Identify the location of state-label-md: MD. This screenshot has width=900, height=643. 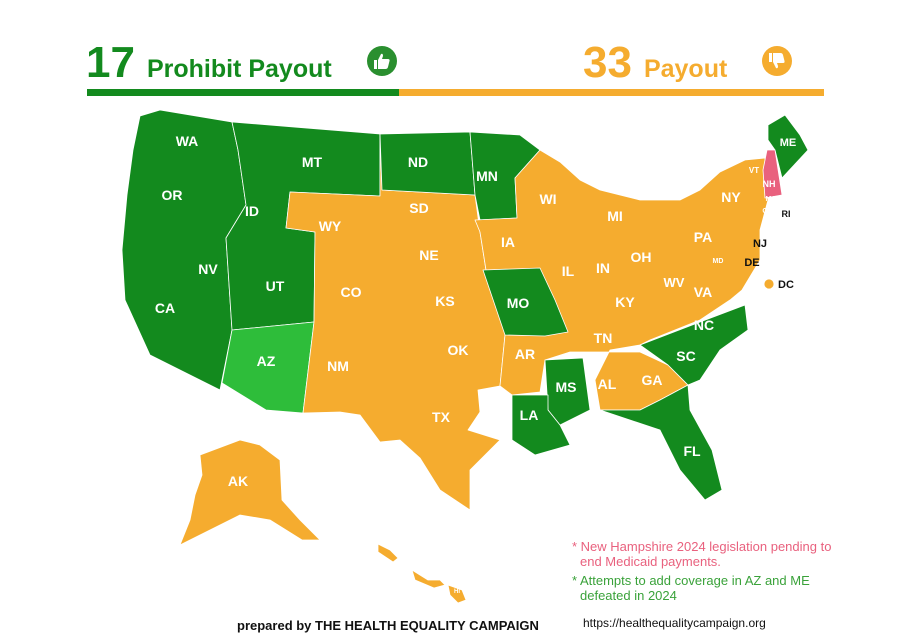
(718, 261).